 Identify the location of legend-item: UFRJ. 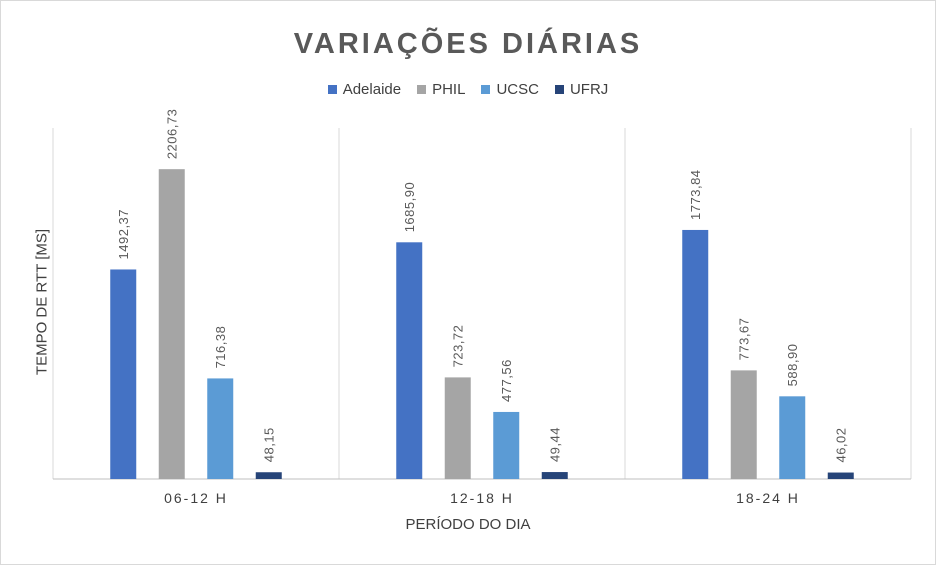
(581, 89).